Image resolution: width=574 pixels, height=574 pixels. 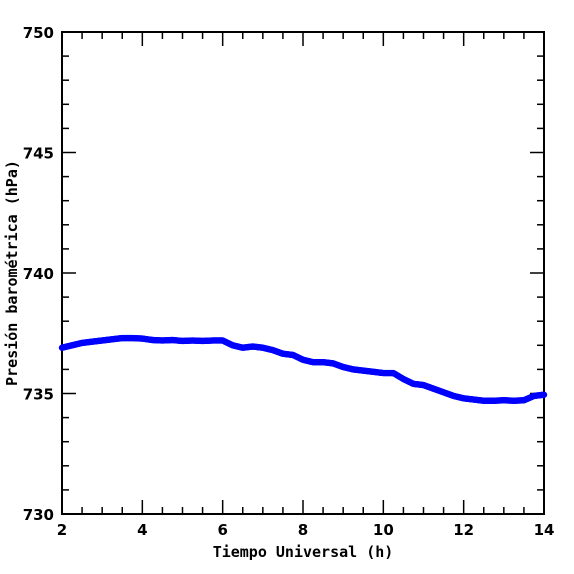 What do you see at coordinates (38, 395) in the screenshot?
I see `y-tick-label: 735` at bounding box center [38, 395].